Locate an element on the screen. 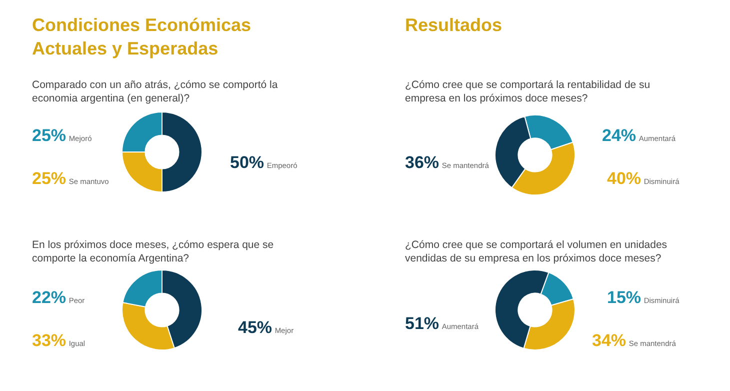 The width and height of the screenshot is (730, 391). data-label: 36% is located at coordinates (422, 162).